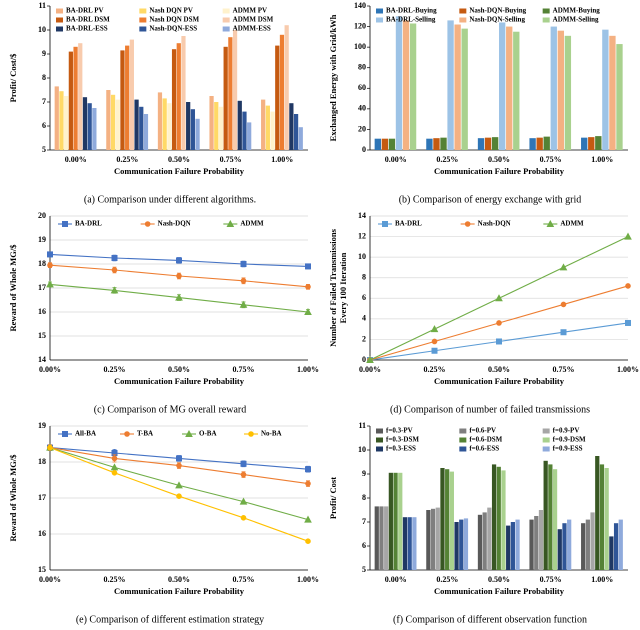 This screenshot has width=640, height=630. Describe the element at coordinates (364, 318) in the screenshot. I see `y-tick-label: 4` at that location.